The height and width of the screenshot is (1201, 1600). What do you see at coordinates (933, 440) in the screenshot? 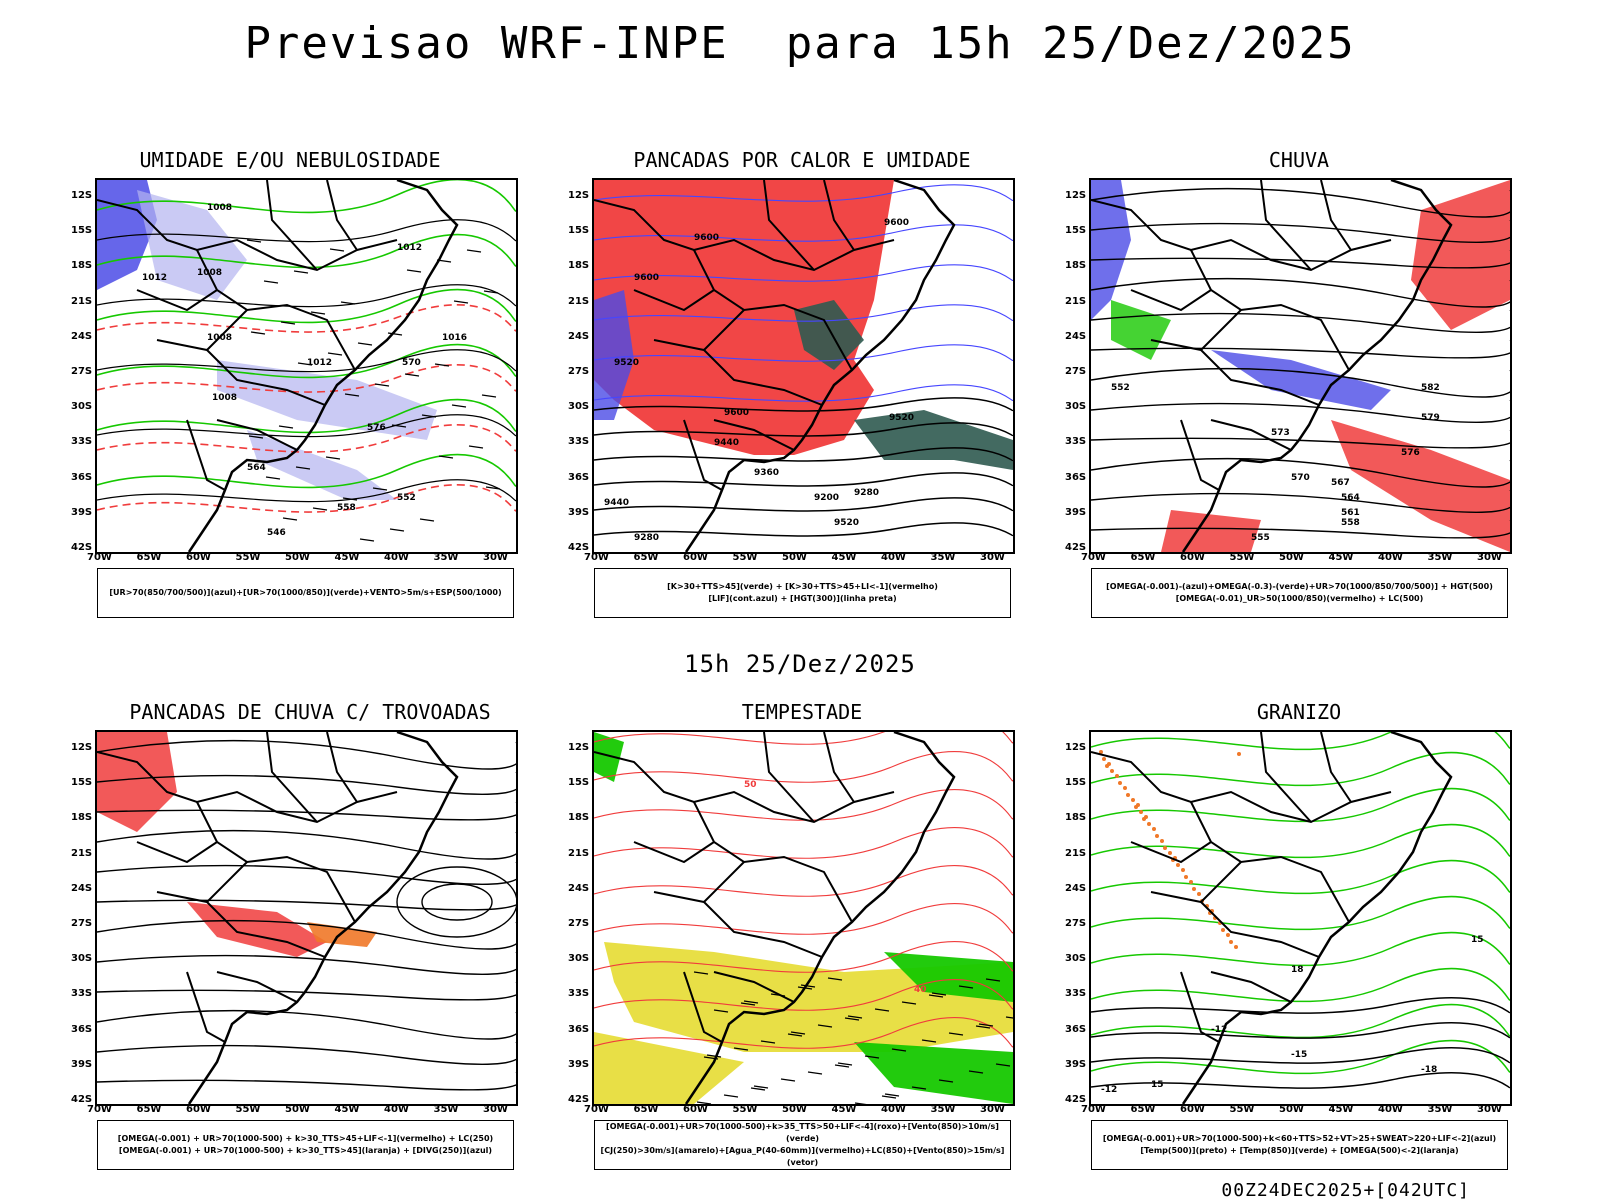
I see `heat-teal-south-area` at bounding box center [933, 440].